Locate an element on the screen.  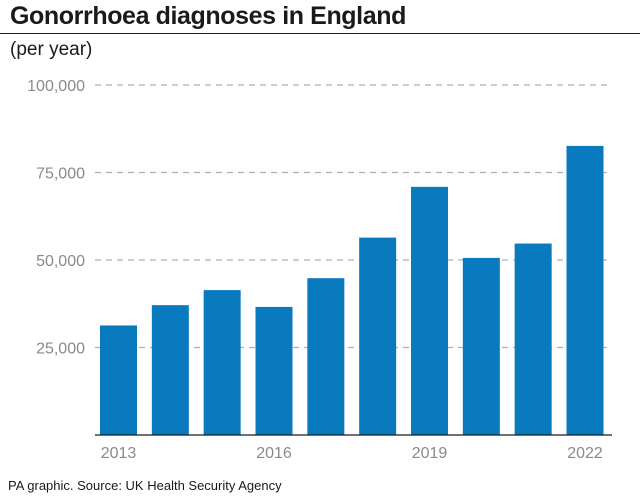
bar-2018 is located at coordinates (378, 336).